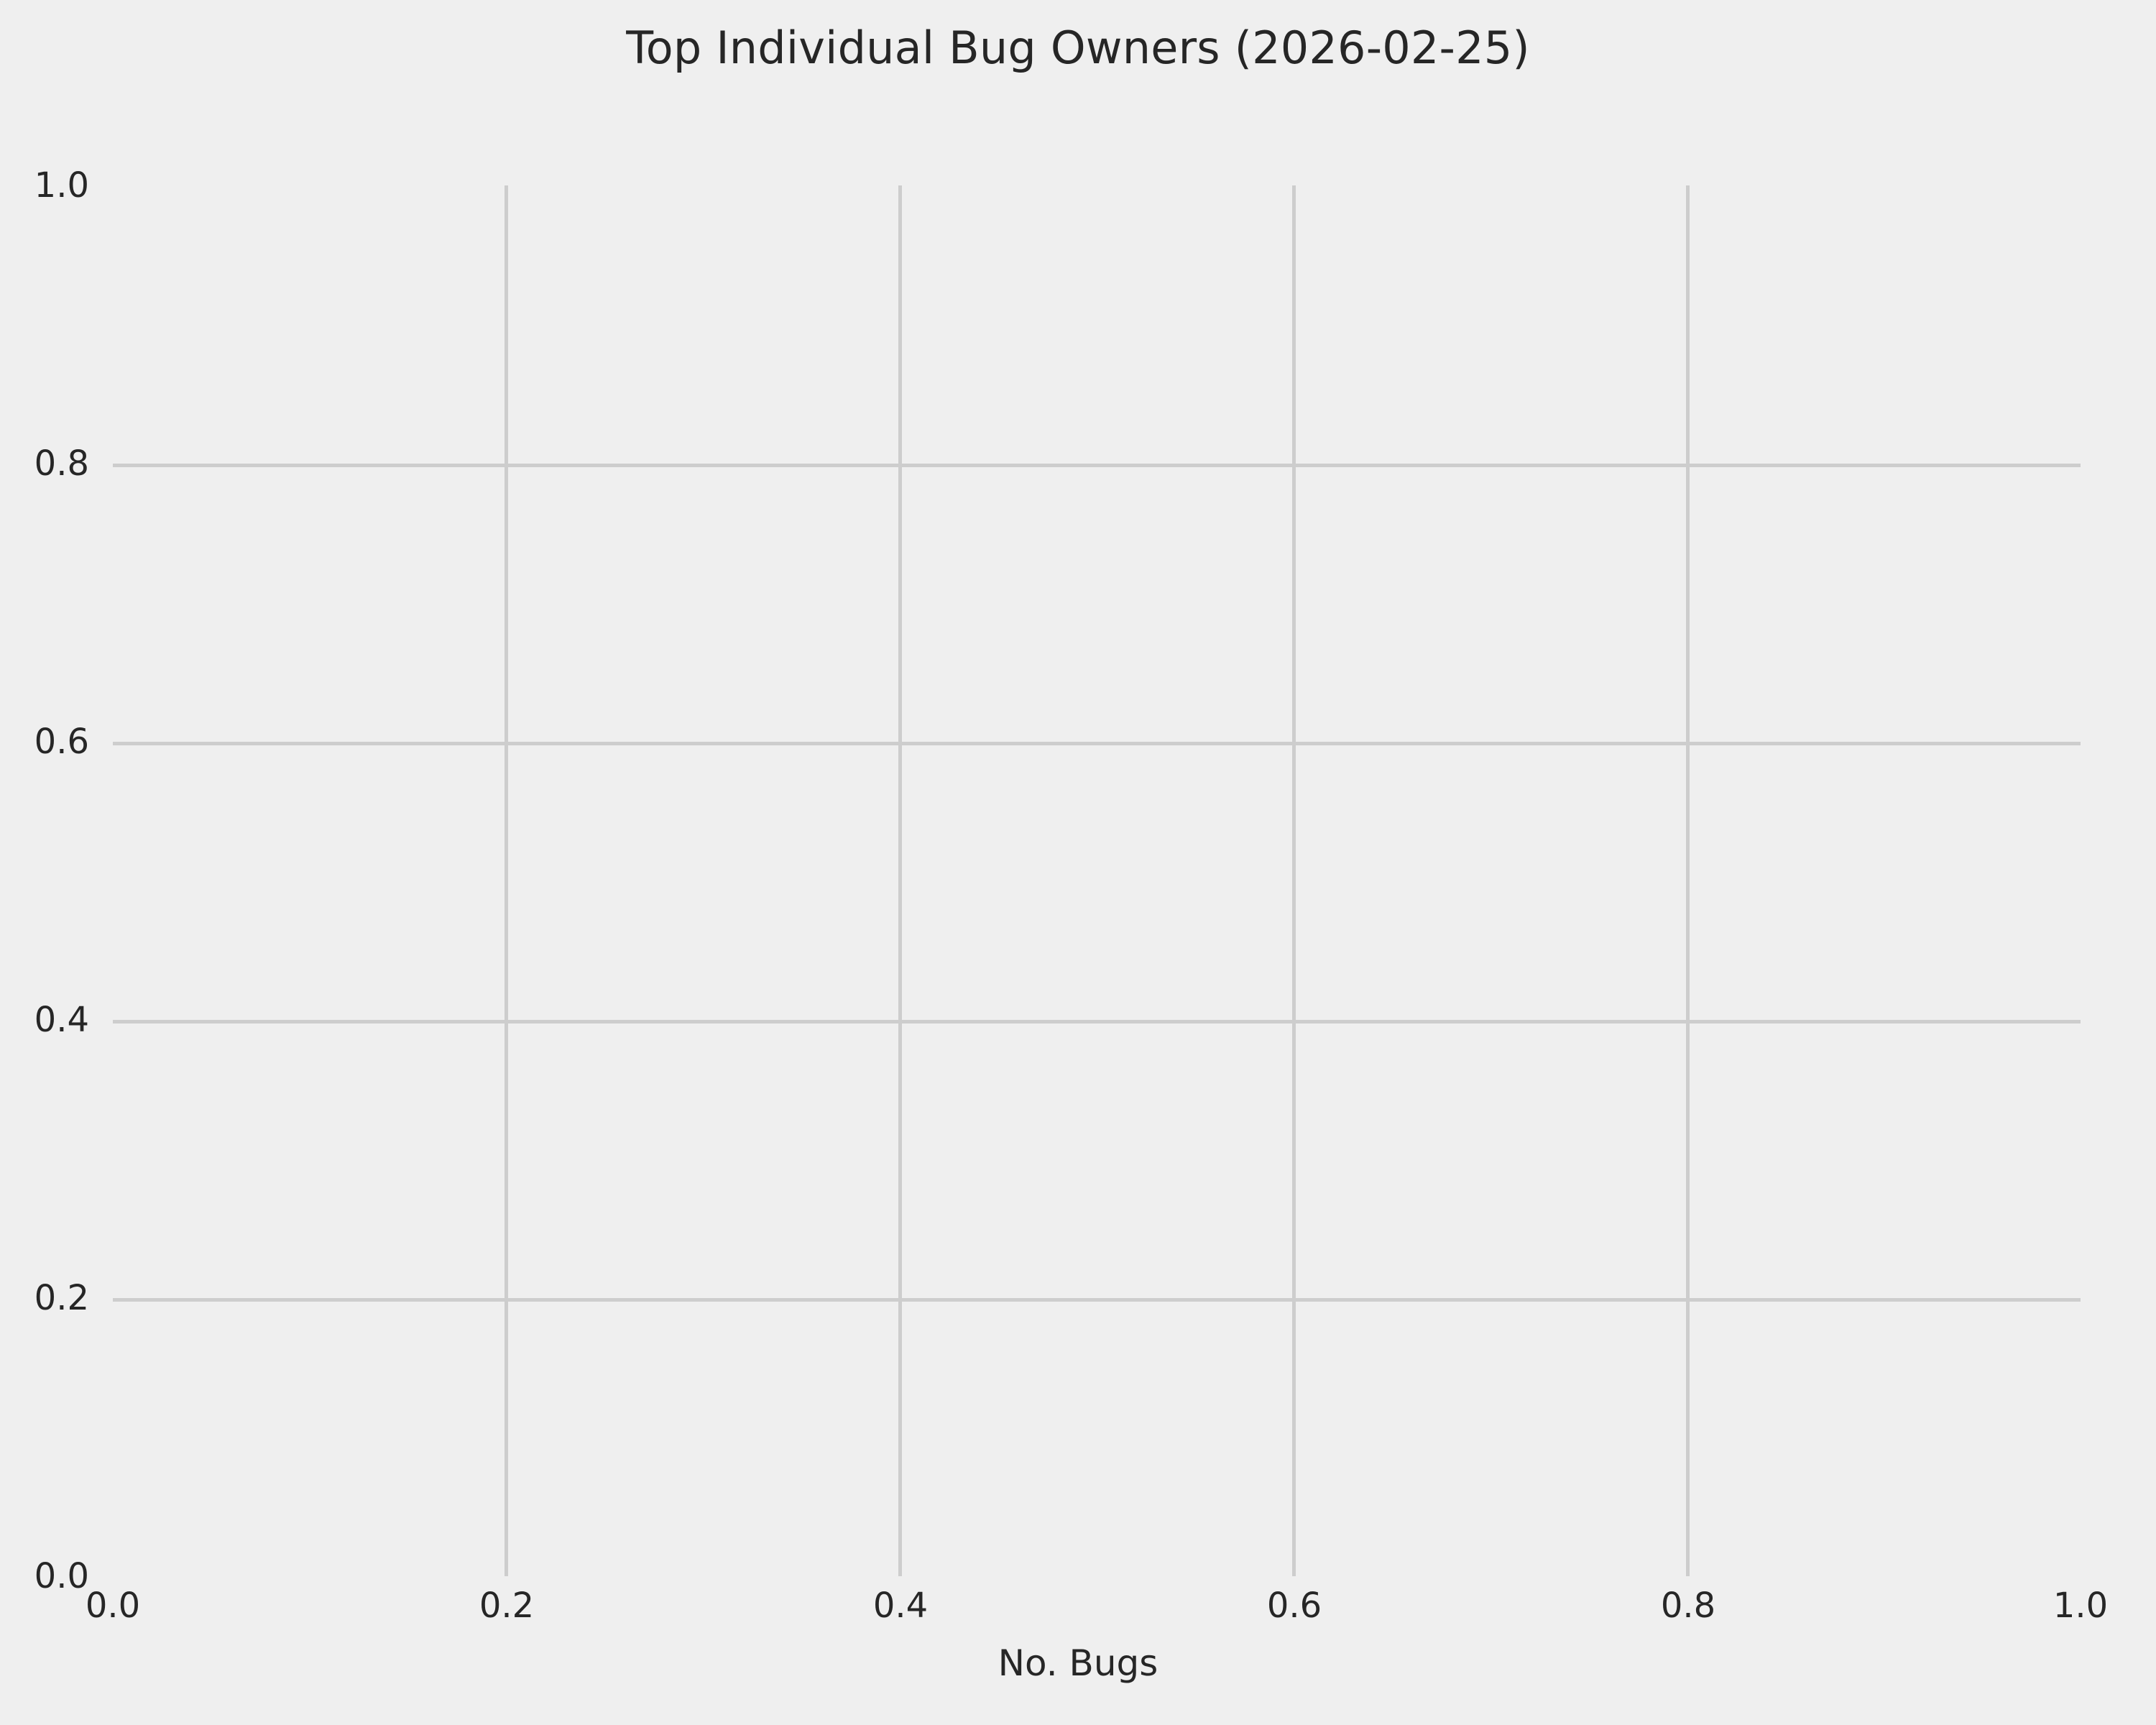 Image resolution: width=2156 pixels, height=1725 pixels. Describe the element at coordinates (507, 1606) in the screenshot. I see `x-axis-tick-label: 0.2` at that location.